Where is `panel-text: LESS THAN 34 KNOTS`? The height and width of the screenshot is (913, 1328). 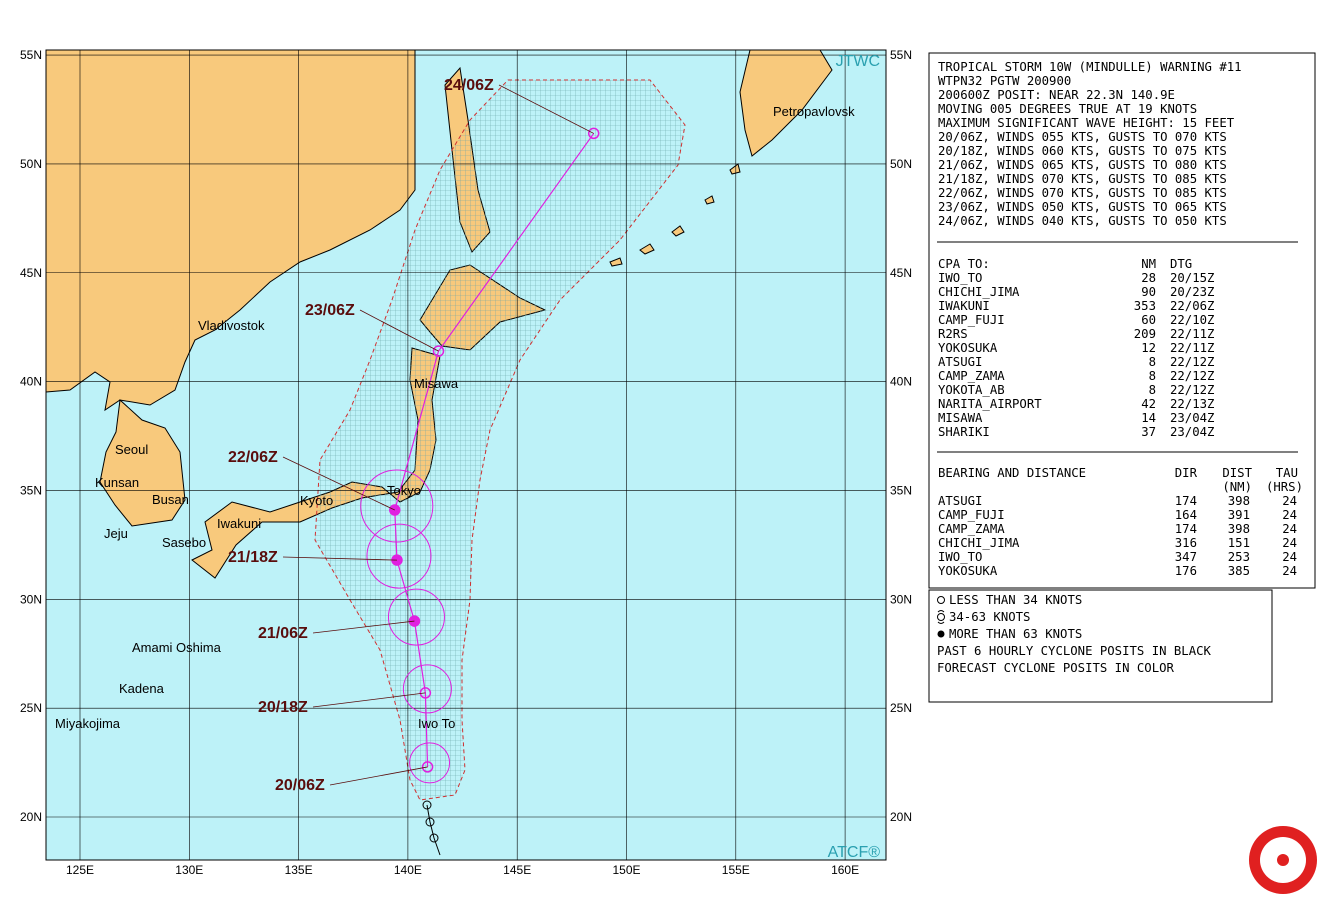 panel-text: LESS THAN 34 KNOTS is located at coordinates (1015, 600).